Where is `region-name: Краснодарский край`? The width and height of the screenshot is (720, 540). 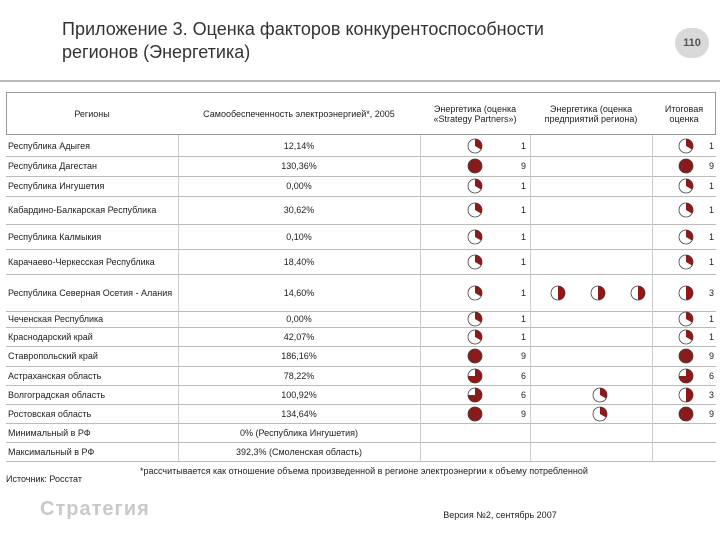
region-name: Краснодарский край is located at coordinates (50, 336).